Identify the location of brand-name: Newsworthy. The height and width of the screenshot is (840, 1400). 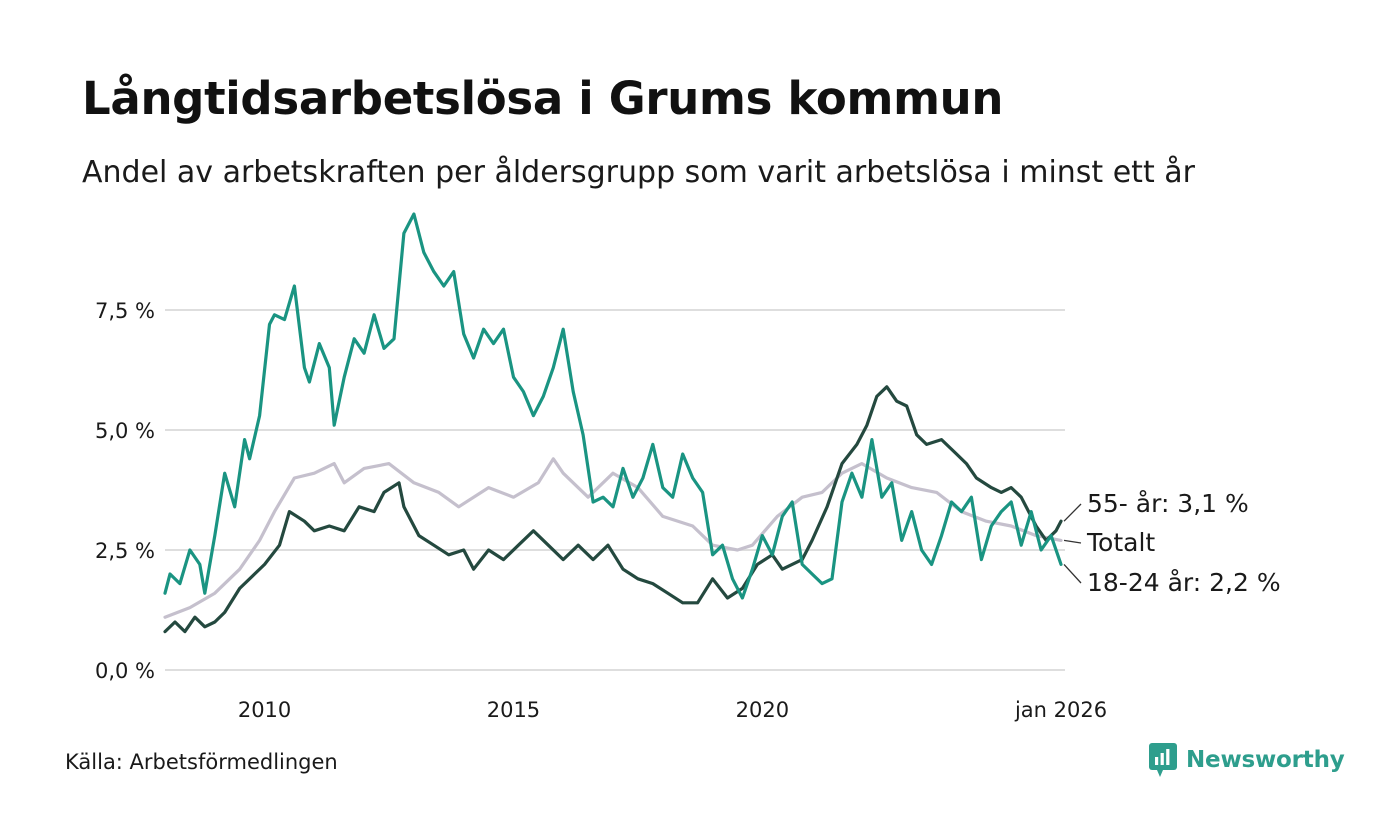
(1265, 760).